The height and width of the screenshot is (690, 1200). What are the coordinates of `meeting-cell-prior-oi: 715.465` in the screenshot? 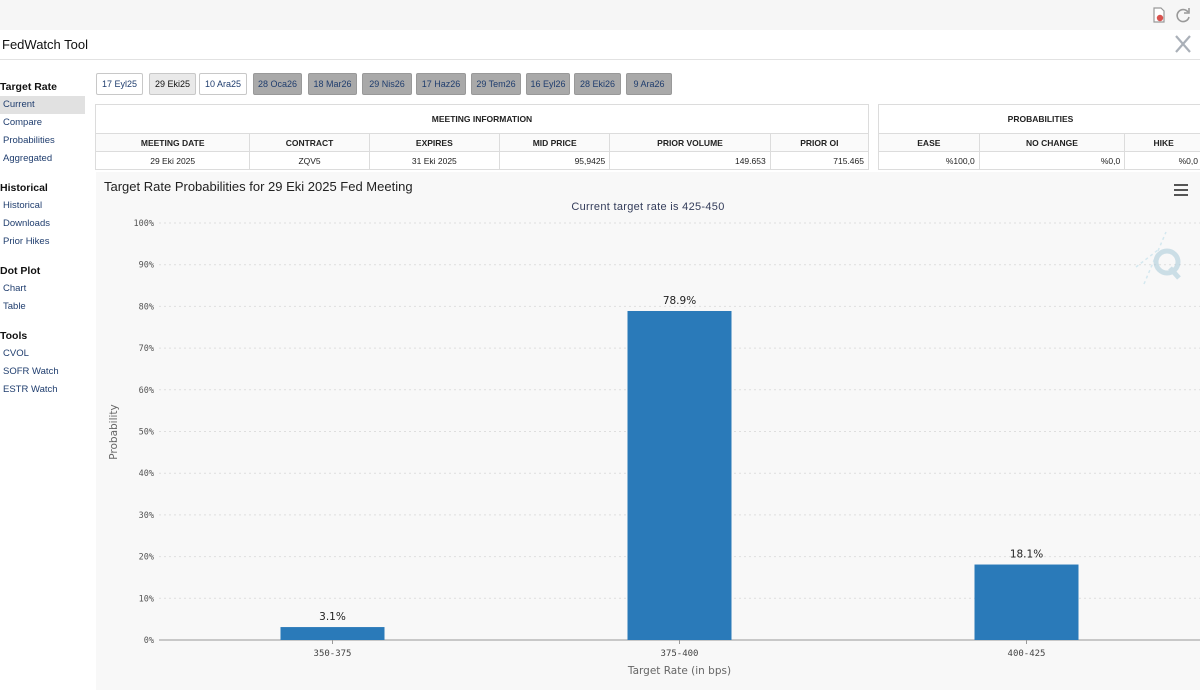 It's located at (819, 160).